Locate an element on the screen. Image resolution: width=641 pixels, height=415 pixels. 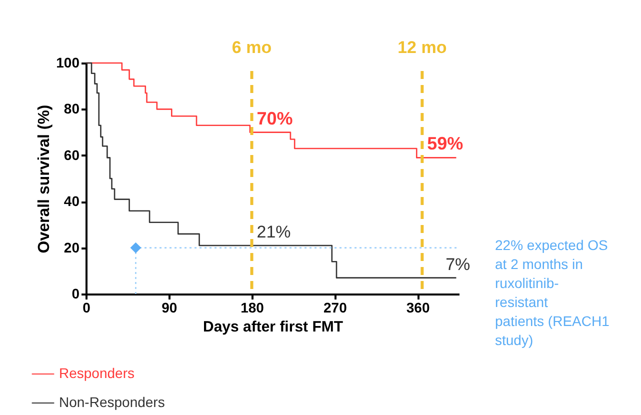
x-tick-label: 0 is located at coordinates (86, 308).